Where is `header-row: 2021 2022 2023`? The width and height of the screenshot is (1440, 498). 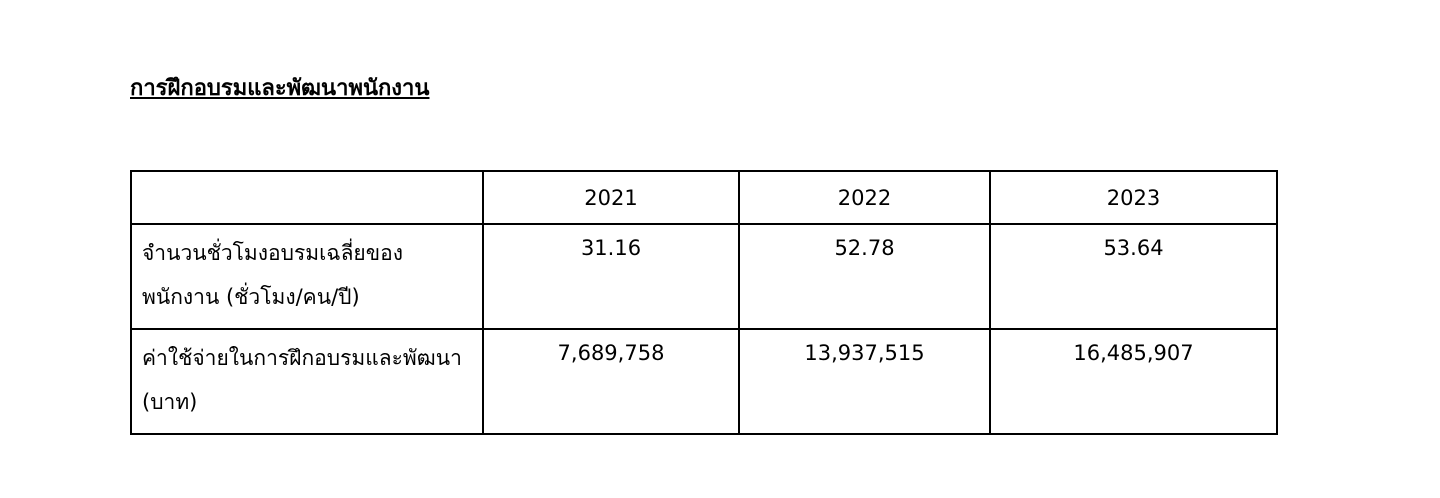 header-row: 2021 2022 2023 is located at coordinates (704, 197).